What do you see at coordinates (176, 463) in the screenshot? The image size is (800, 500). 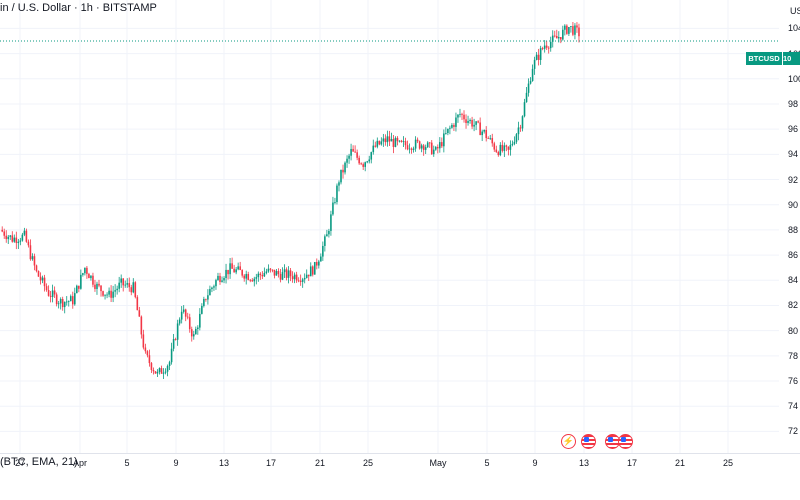 I see `x-tick-label: 9` at bounding box center [176, 463].